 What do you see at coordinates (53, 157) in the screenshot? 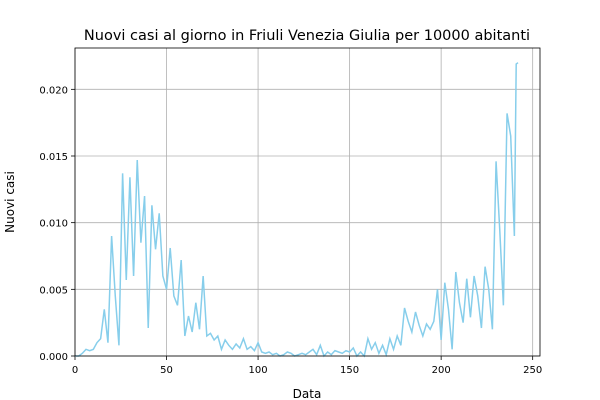
I see `y-tick-label: 0.015` at bounding box center [53, 157].